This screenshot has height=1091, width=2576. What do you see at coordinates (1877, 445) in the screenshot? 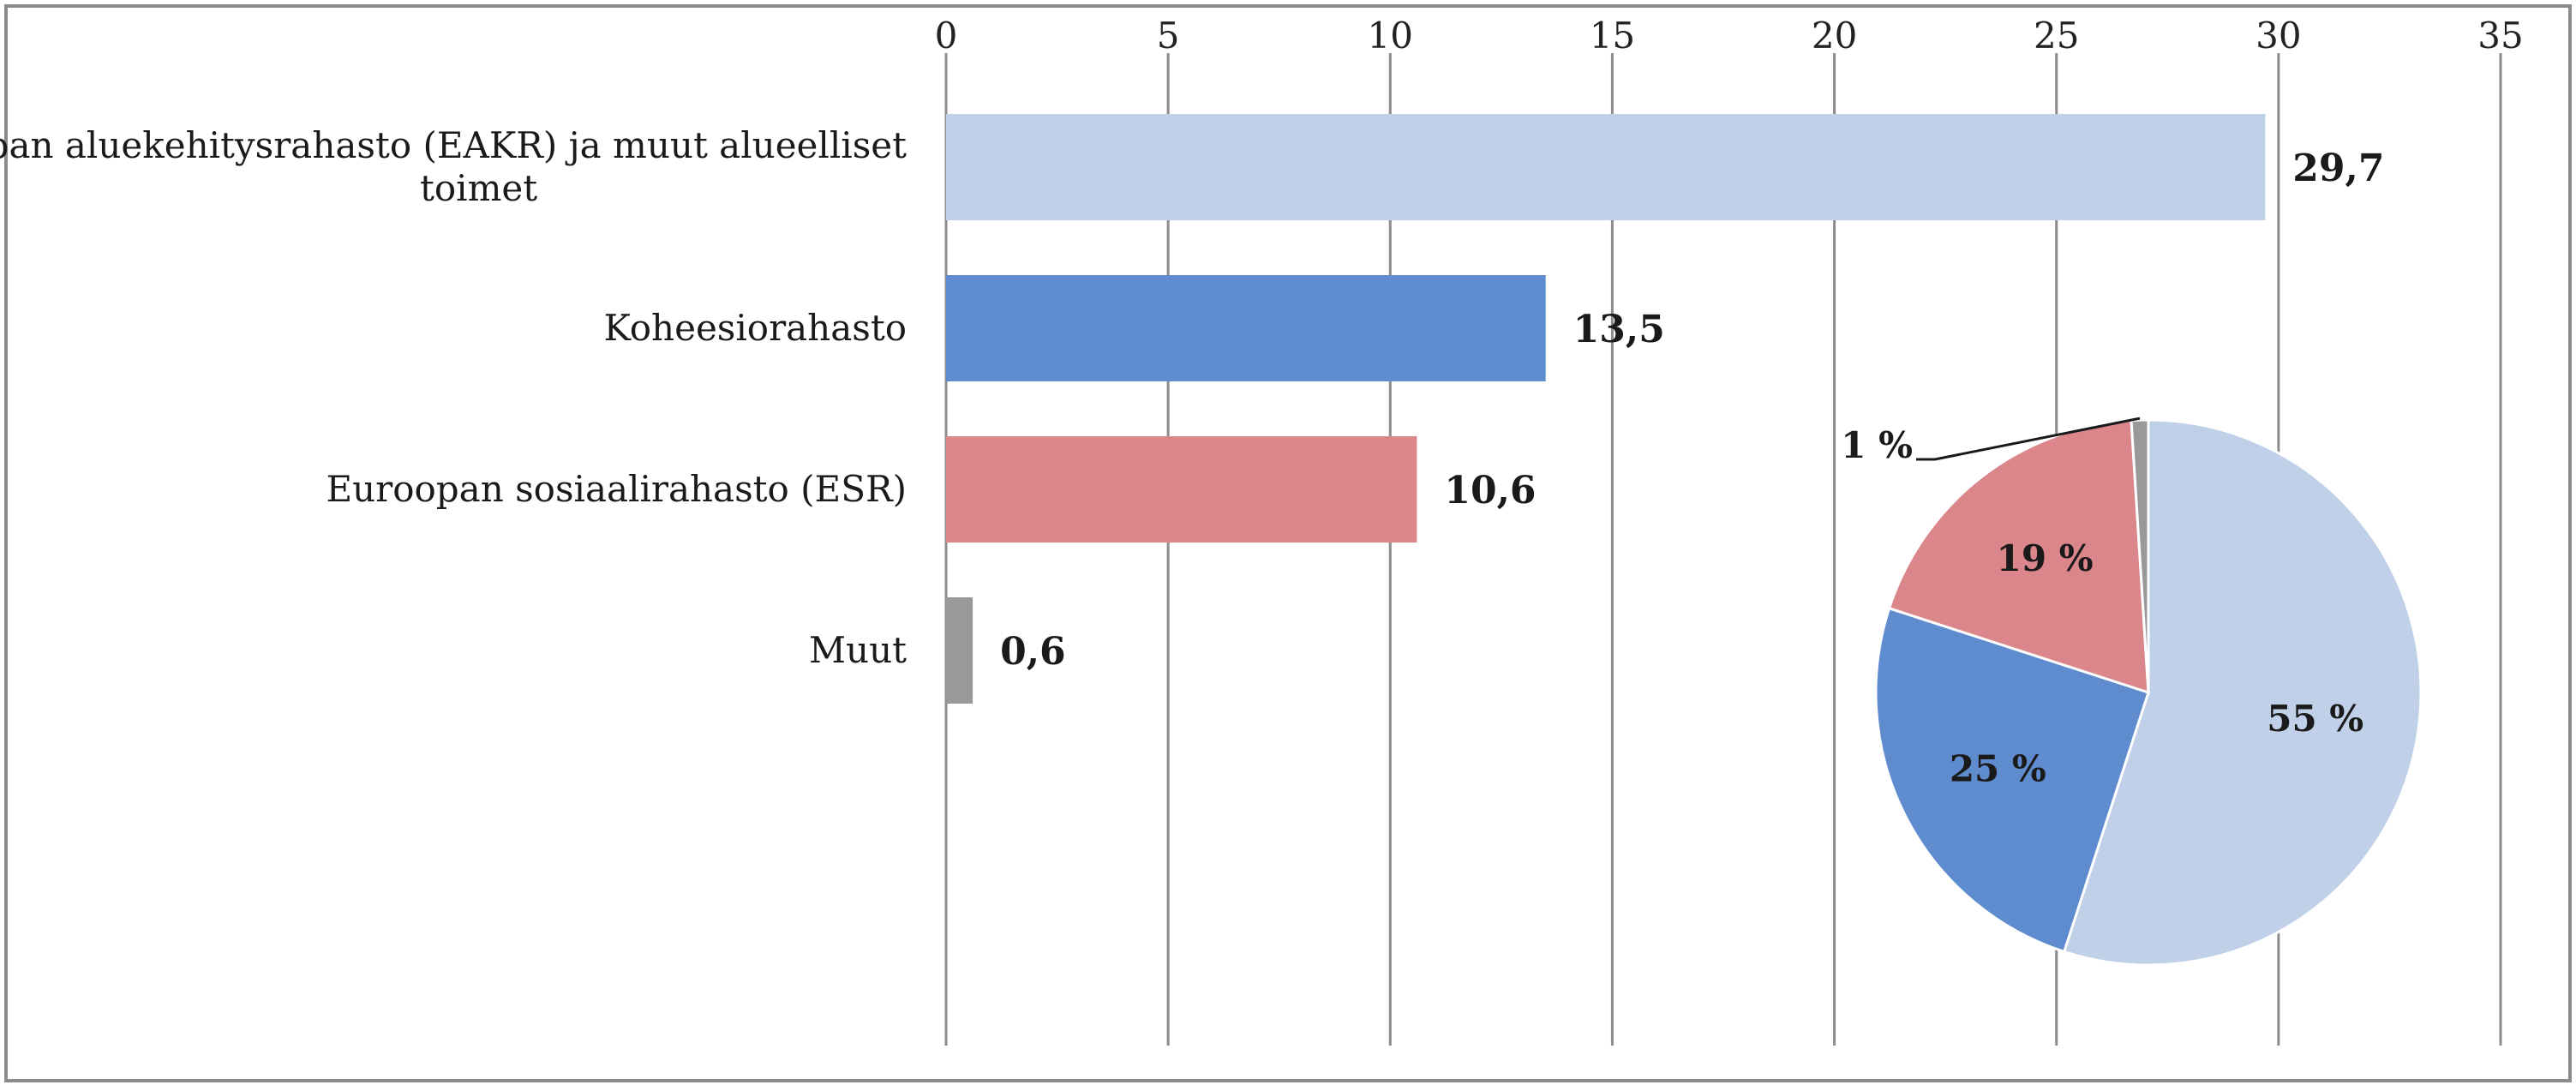
I see `pie-slice-label: 1 %` at bounding box center [1877, 445].